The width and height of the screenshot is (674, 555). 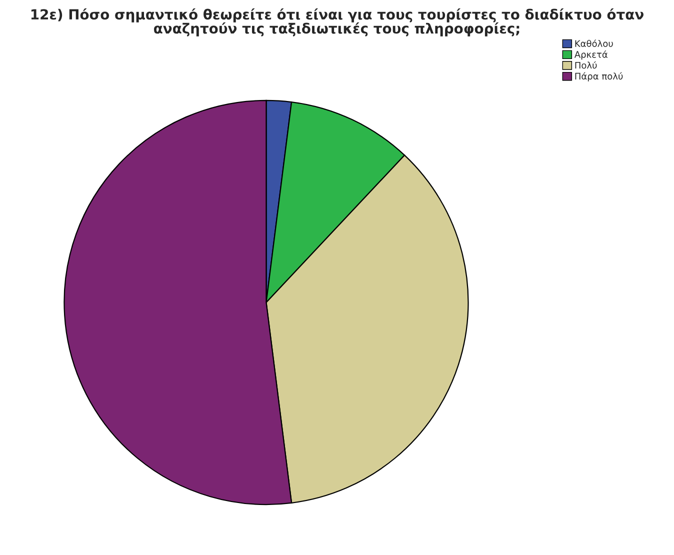 What do you see at coordinates (599, 77) in the screenshot?
I see `legend-label: Πάρα πολύ` at bounding box center [599, 77].